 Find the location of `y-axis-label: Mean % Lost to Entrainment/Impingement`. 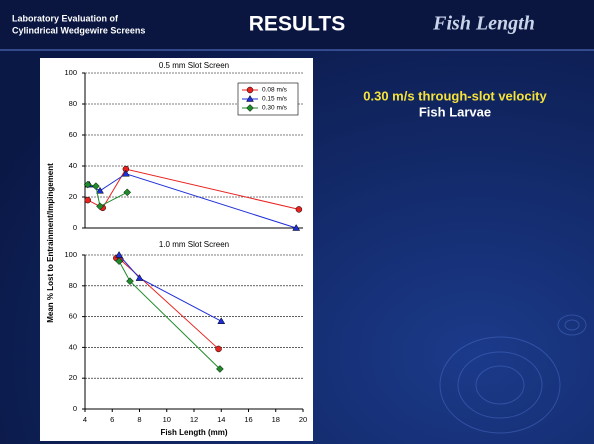

y-axis-label: Mean % Lost to Entrainment/Impingement is located at coordinates (50, 243).